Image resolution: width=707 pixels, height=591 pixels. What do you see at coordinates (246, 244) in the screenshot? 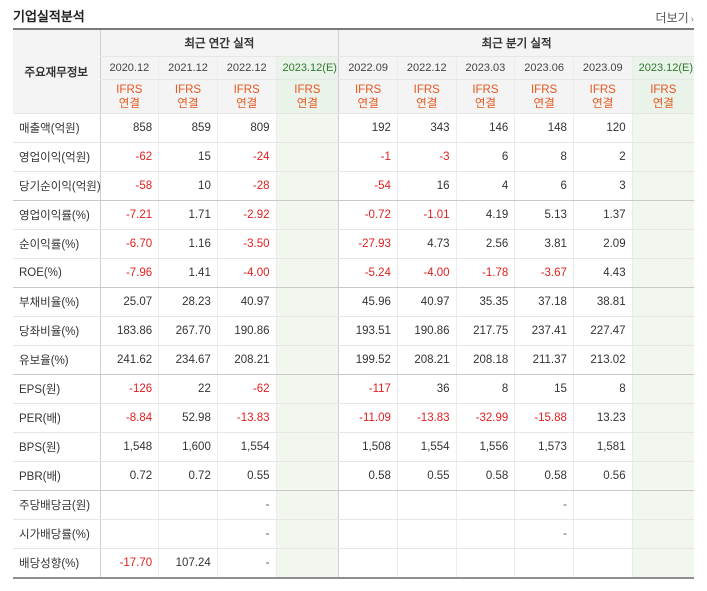
I see `table-cell: -3.50` at bounding box center [246, 244].